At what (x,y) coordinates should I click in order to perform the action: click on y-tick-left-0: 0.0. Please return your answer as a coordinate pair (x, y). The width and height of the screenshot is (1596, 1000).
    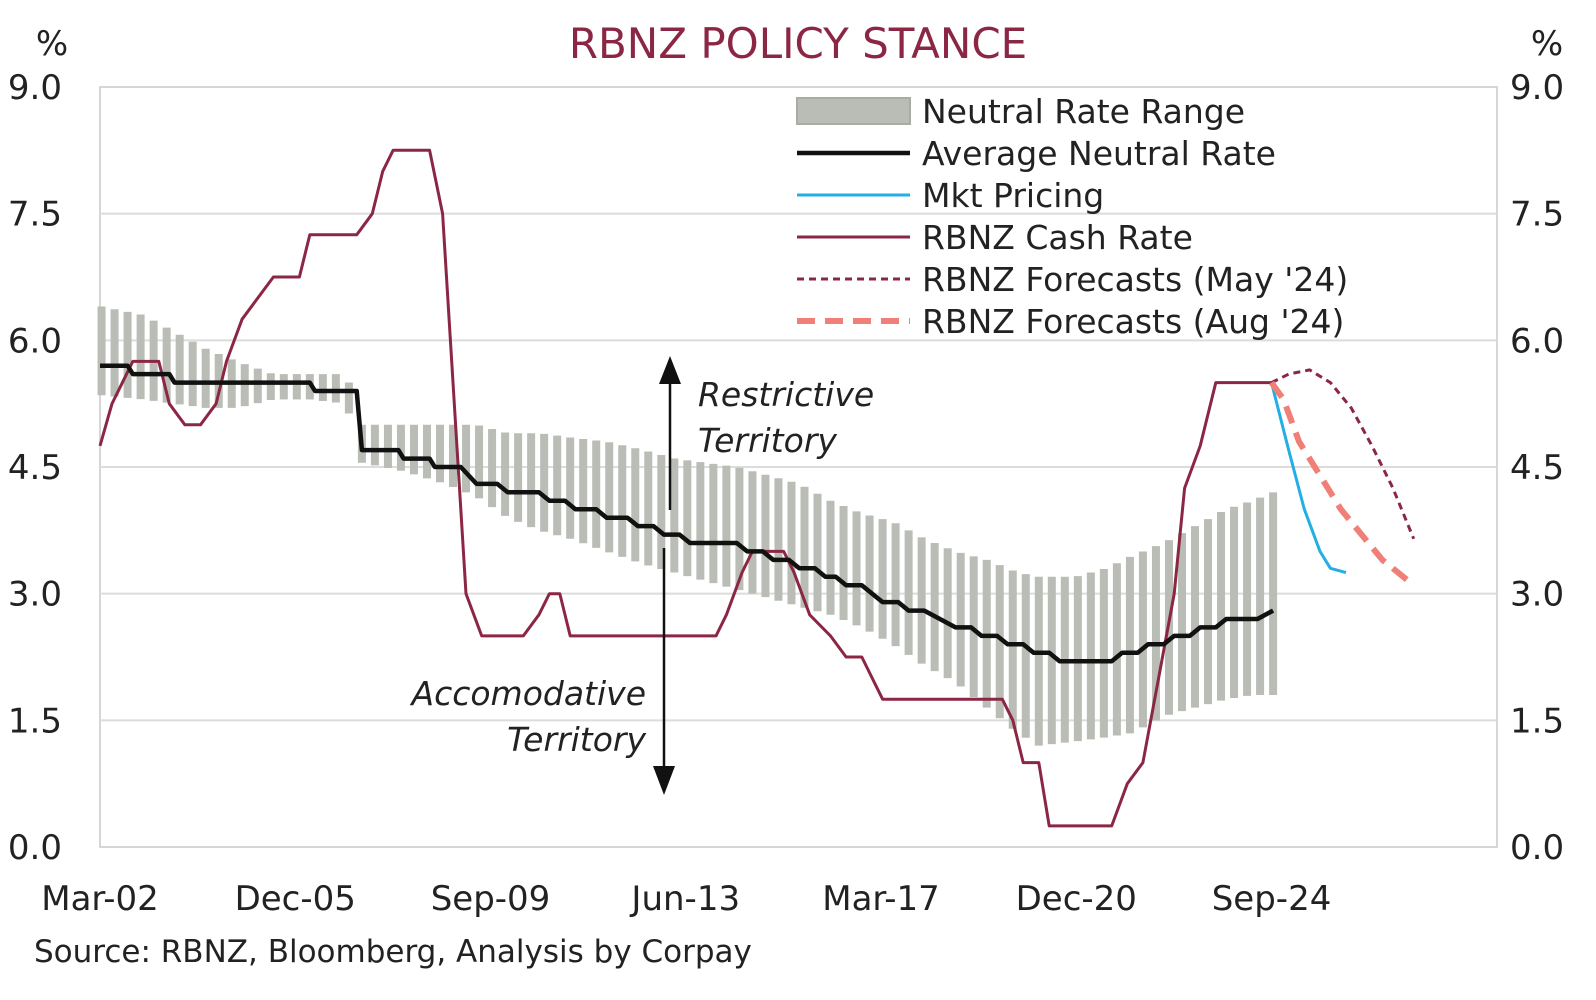
    Looking at the image, I should click on (35, 848).